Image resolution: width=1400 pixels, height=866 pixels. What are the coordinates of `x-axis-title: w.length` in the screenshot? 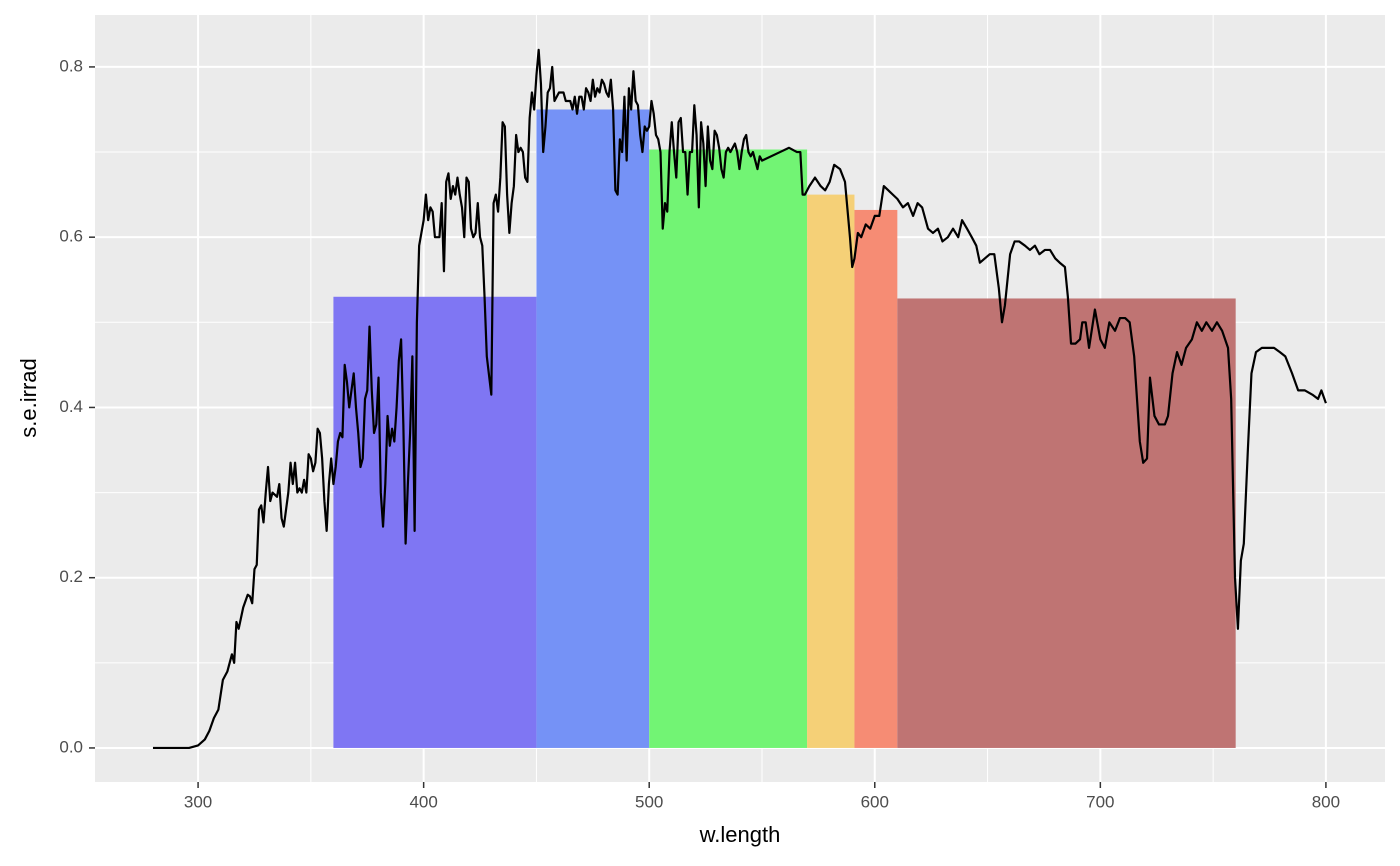 It's located at (740, 834).